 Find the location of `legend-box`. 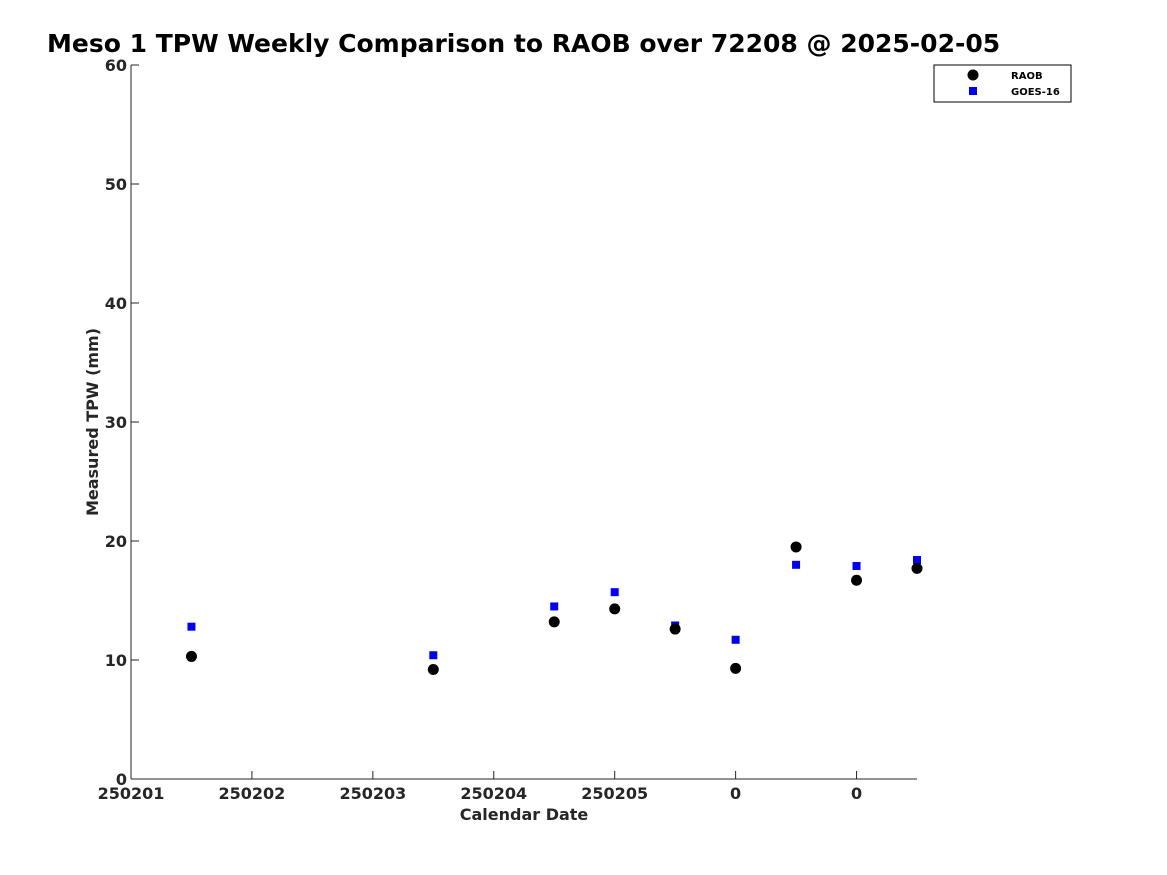

legend-box is located at coordinates (1002, 83).